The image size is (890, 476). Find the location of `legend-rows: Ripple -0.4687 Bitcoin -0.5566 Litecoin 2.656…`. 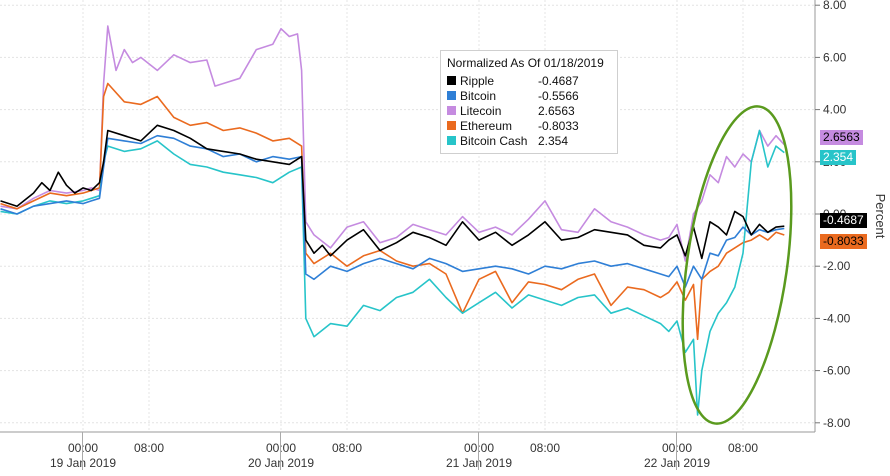

legend-rows: Ripple -0.4687 Bitcoin -0.5566 Litecoin 2.656… is located at coordinates (529, 110).